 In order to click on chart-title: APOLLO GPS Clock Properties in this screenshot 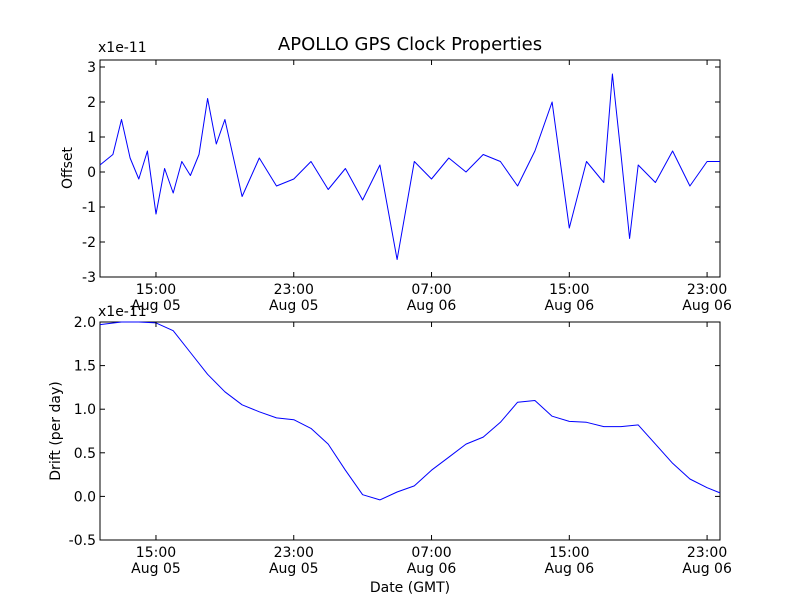, I will do `click(410, 44)`.